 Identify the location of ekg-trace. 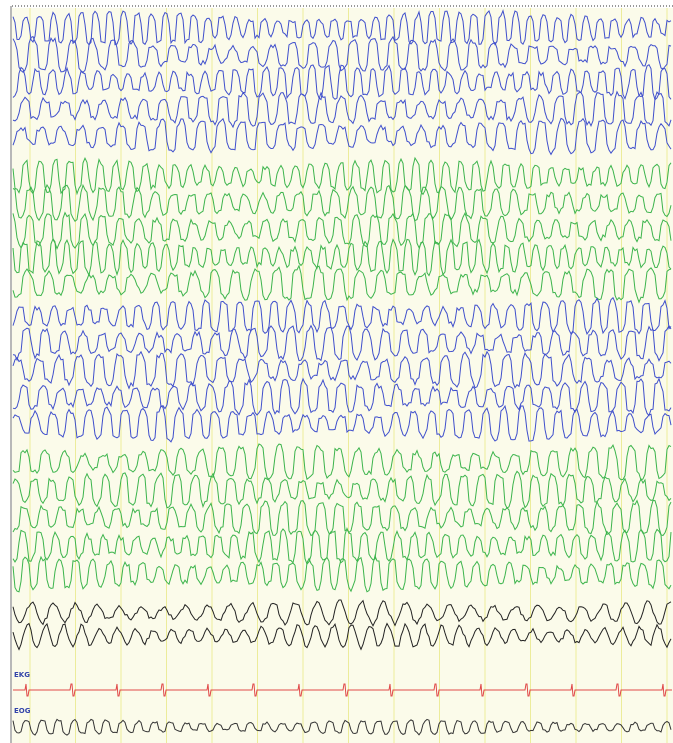
(342, 690).